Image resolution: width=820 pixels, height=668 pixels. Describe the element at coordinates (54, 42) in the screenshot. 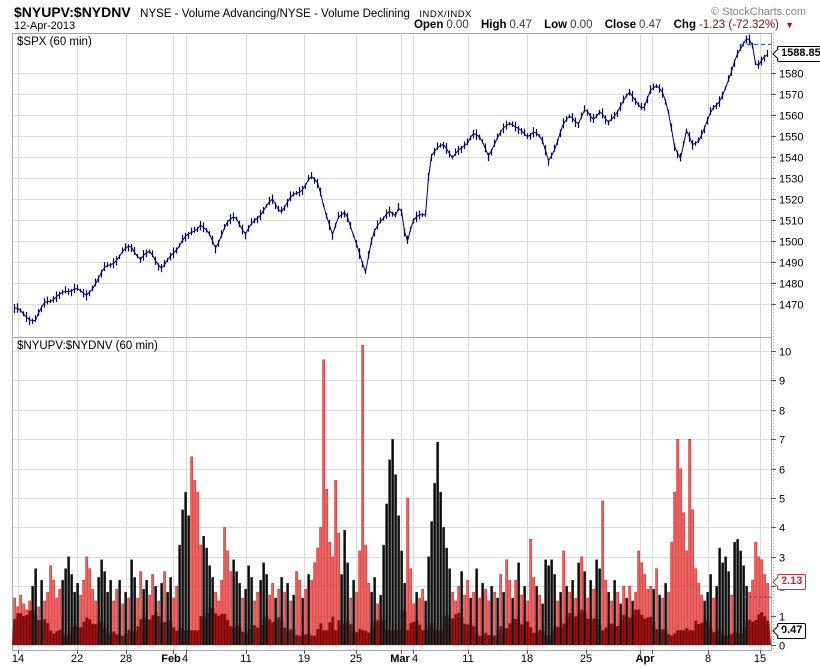

I see `spx-panel-label: $SPX (60 min)` at that location.